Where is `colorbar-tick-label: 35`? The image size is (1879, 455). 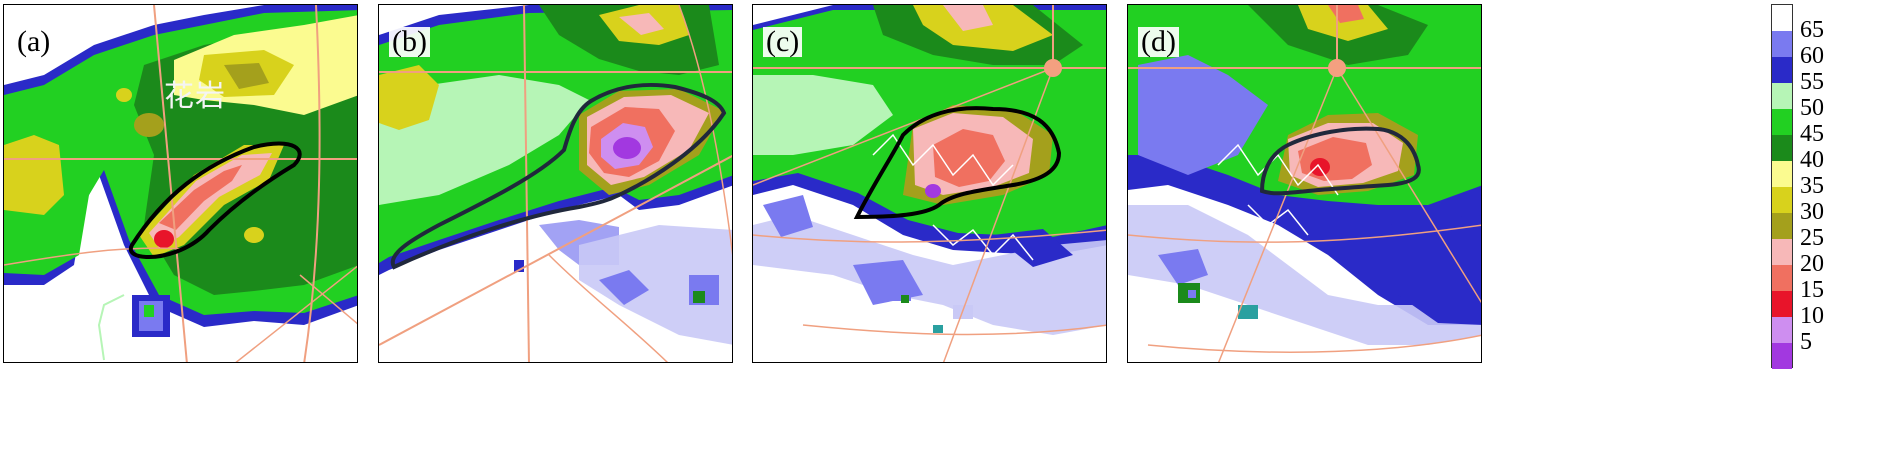 colorbar-tick-label: 35 is located at coordinates (1812, 186).